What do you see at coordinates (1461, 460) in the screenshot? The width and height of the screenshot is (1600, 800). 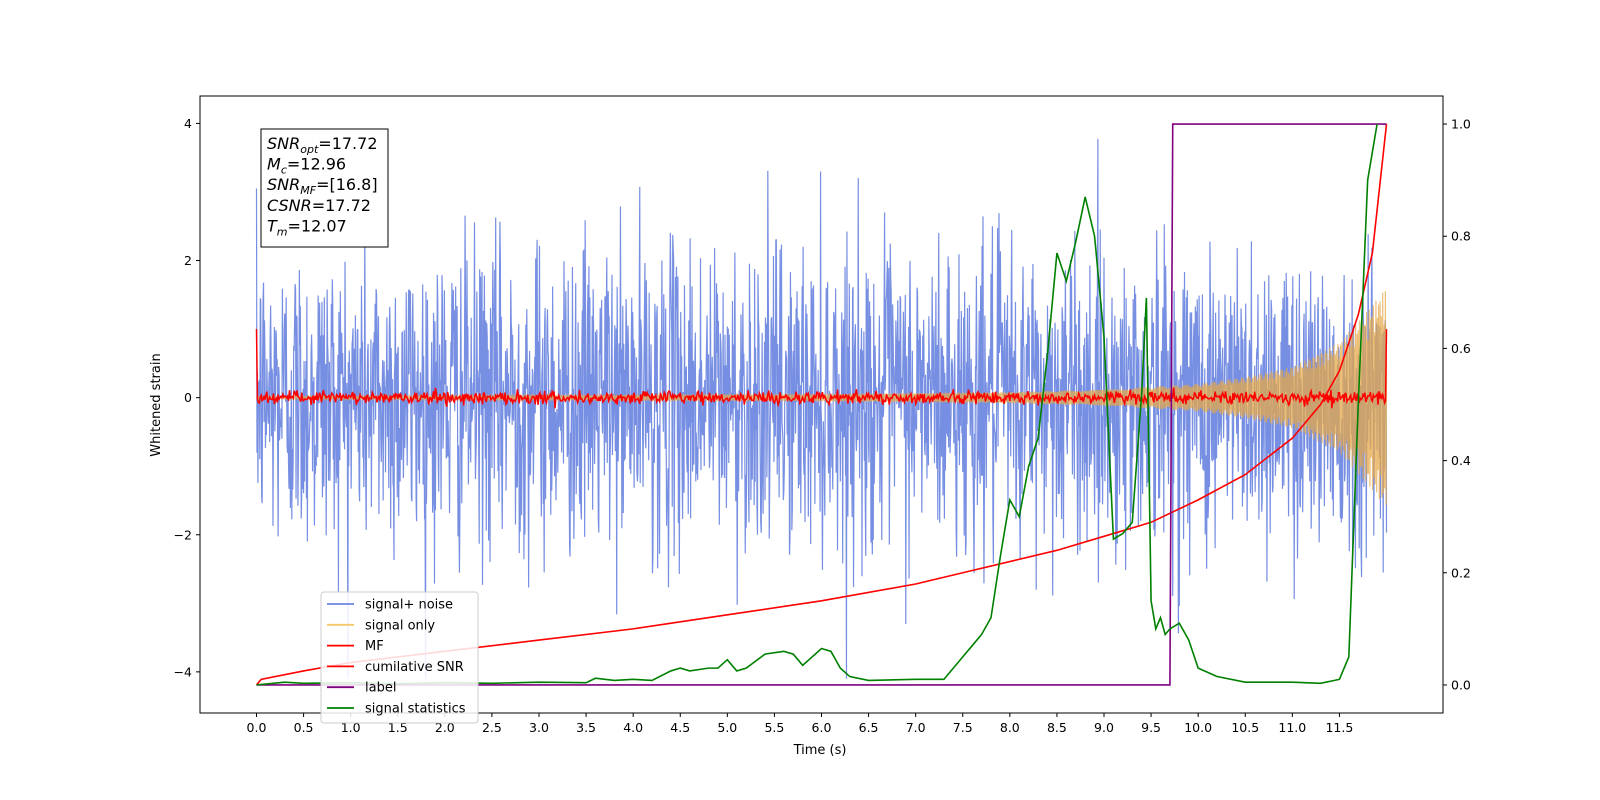 I see `y2-tick-label: 0.4` at bounding box center [1461, 460].